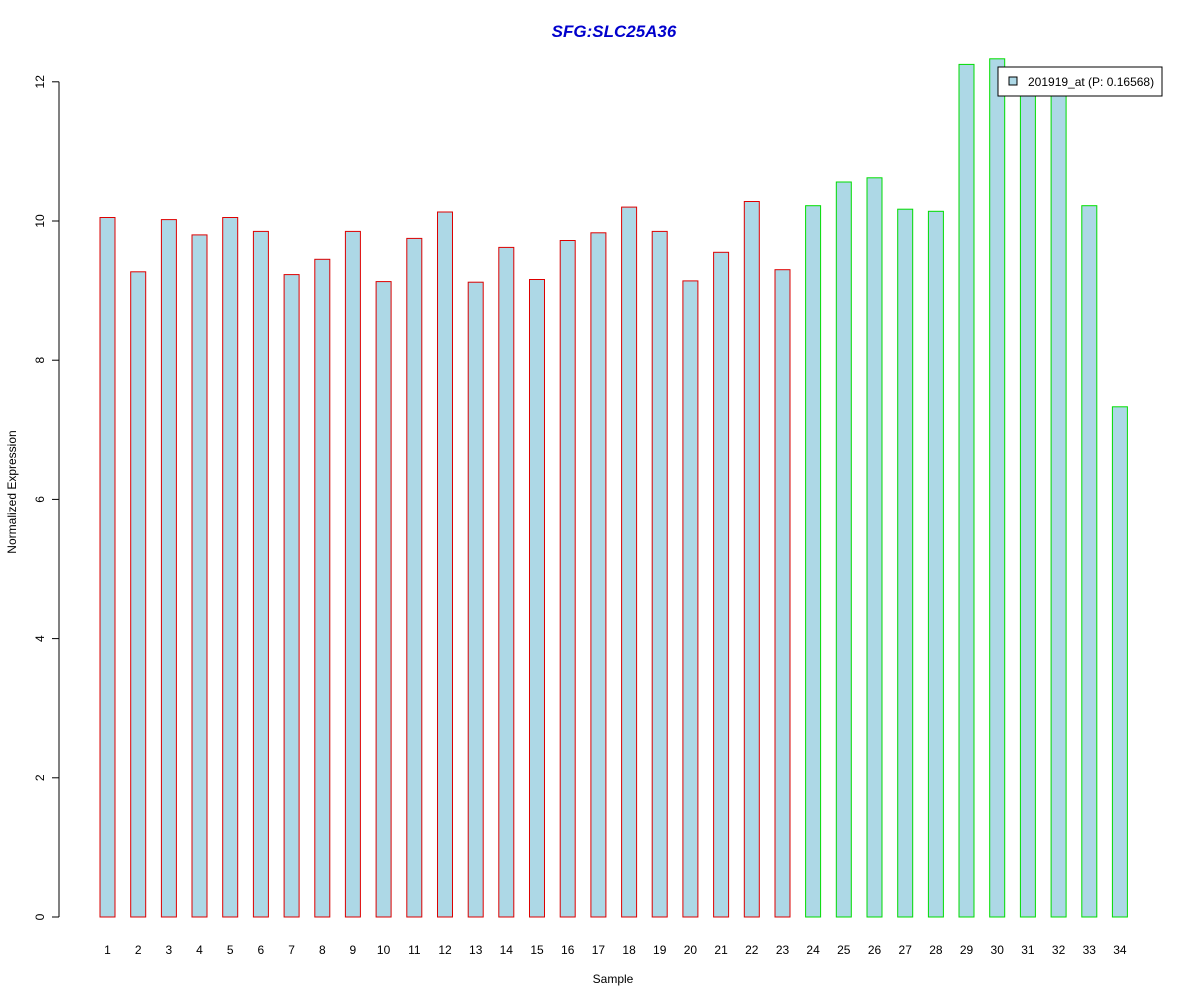  Describe the element at coordinates (752, 950) in the screenshot. I see `x-tick-label-22: 22` at that location.